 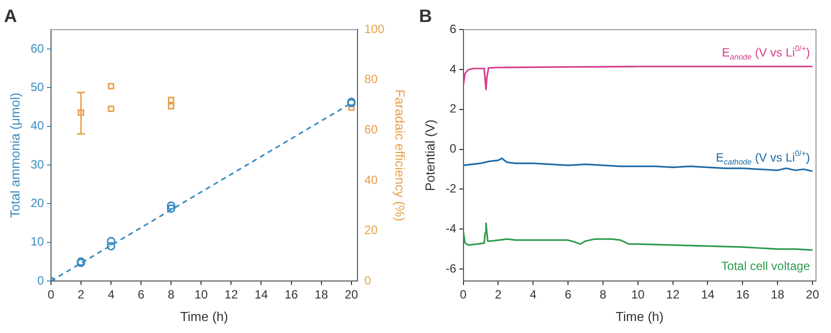 I want to click on y-tick-label: -4, so click(x=451, y=228).